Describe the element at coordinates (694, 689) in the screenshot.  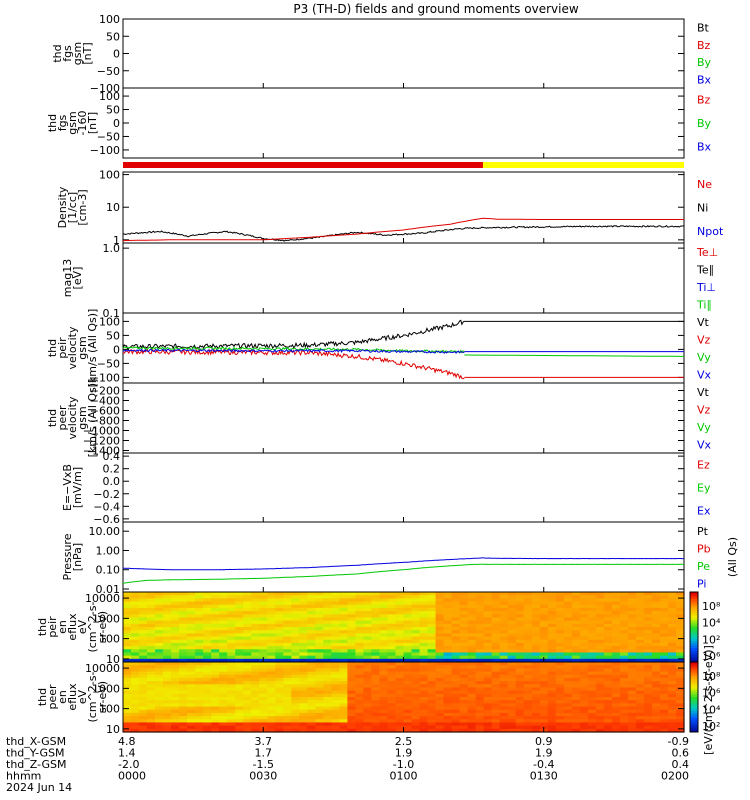
I see `peer_en_eflux-colorbar-cell` at that location.